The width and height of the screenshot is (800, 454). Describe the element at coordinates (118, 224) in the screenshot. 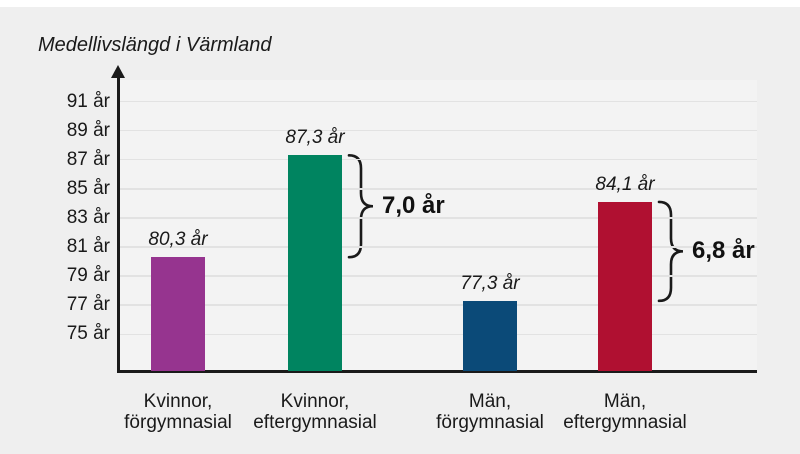

I see `y-axis-line` at that location.